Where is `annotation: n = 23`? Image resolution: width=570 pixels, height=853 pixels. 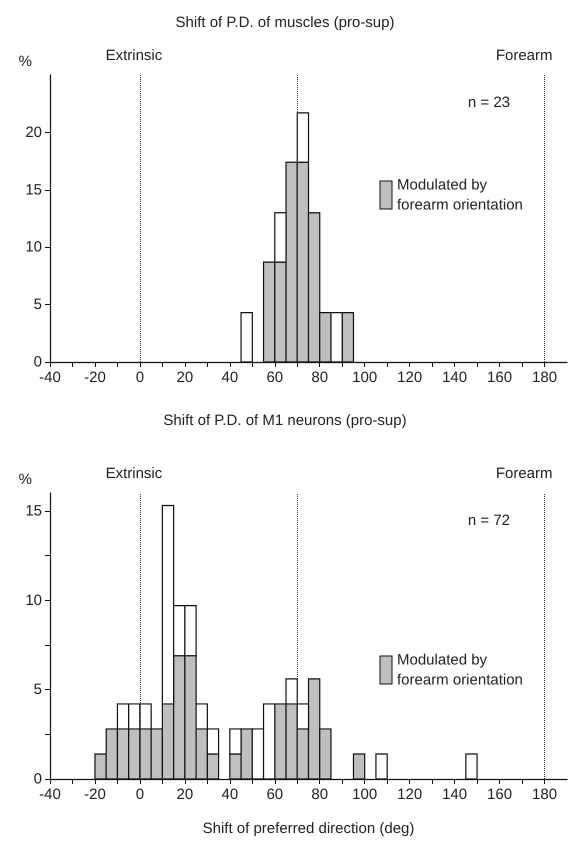 annotation: n = 23 is located at coordinates (489, 102).